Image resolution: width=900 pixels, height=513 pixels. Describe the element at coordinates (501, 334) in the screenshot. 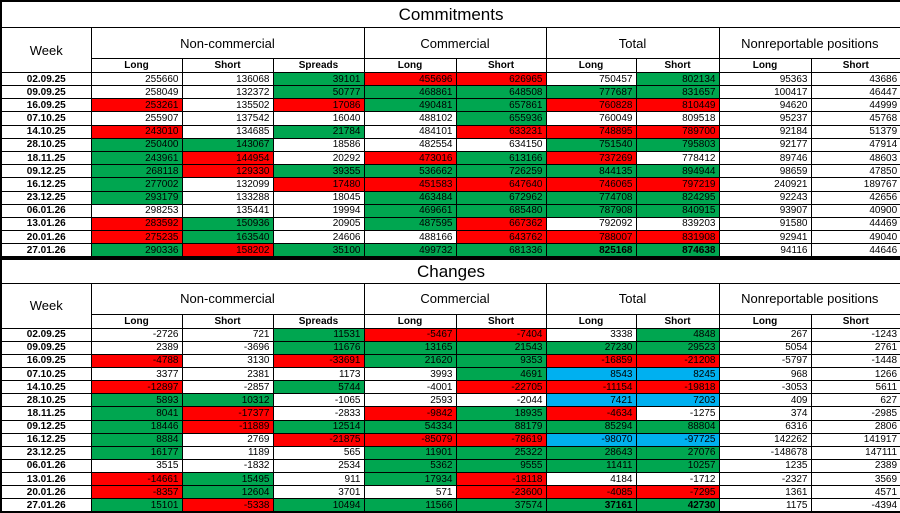

I see `value-cell: -7404` at that location.